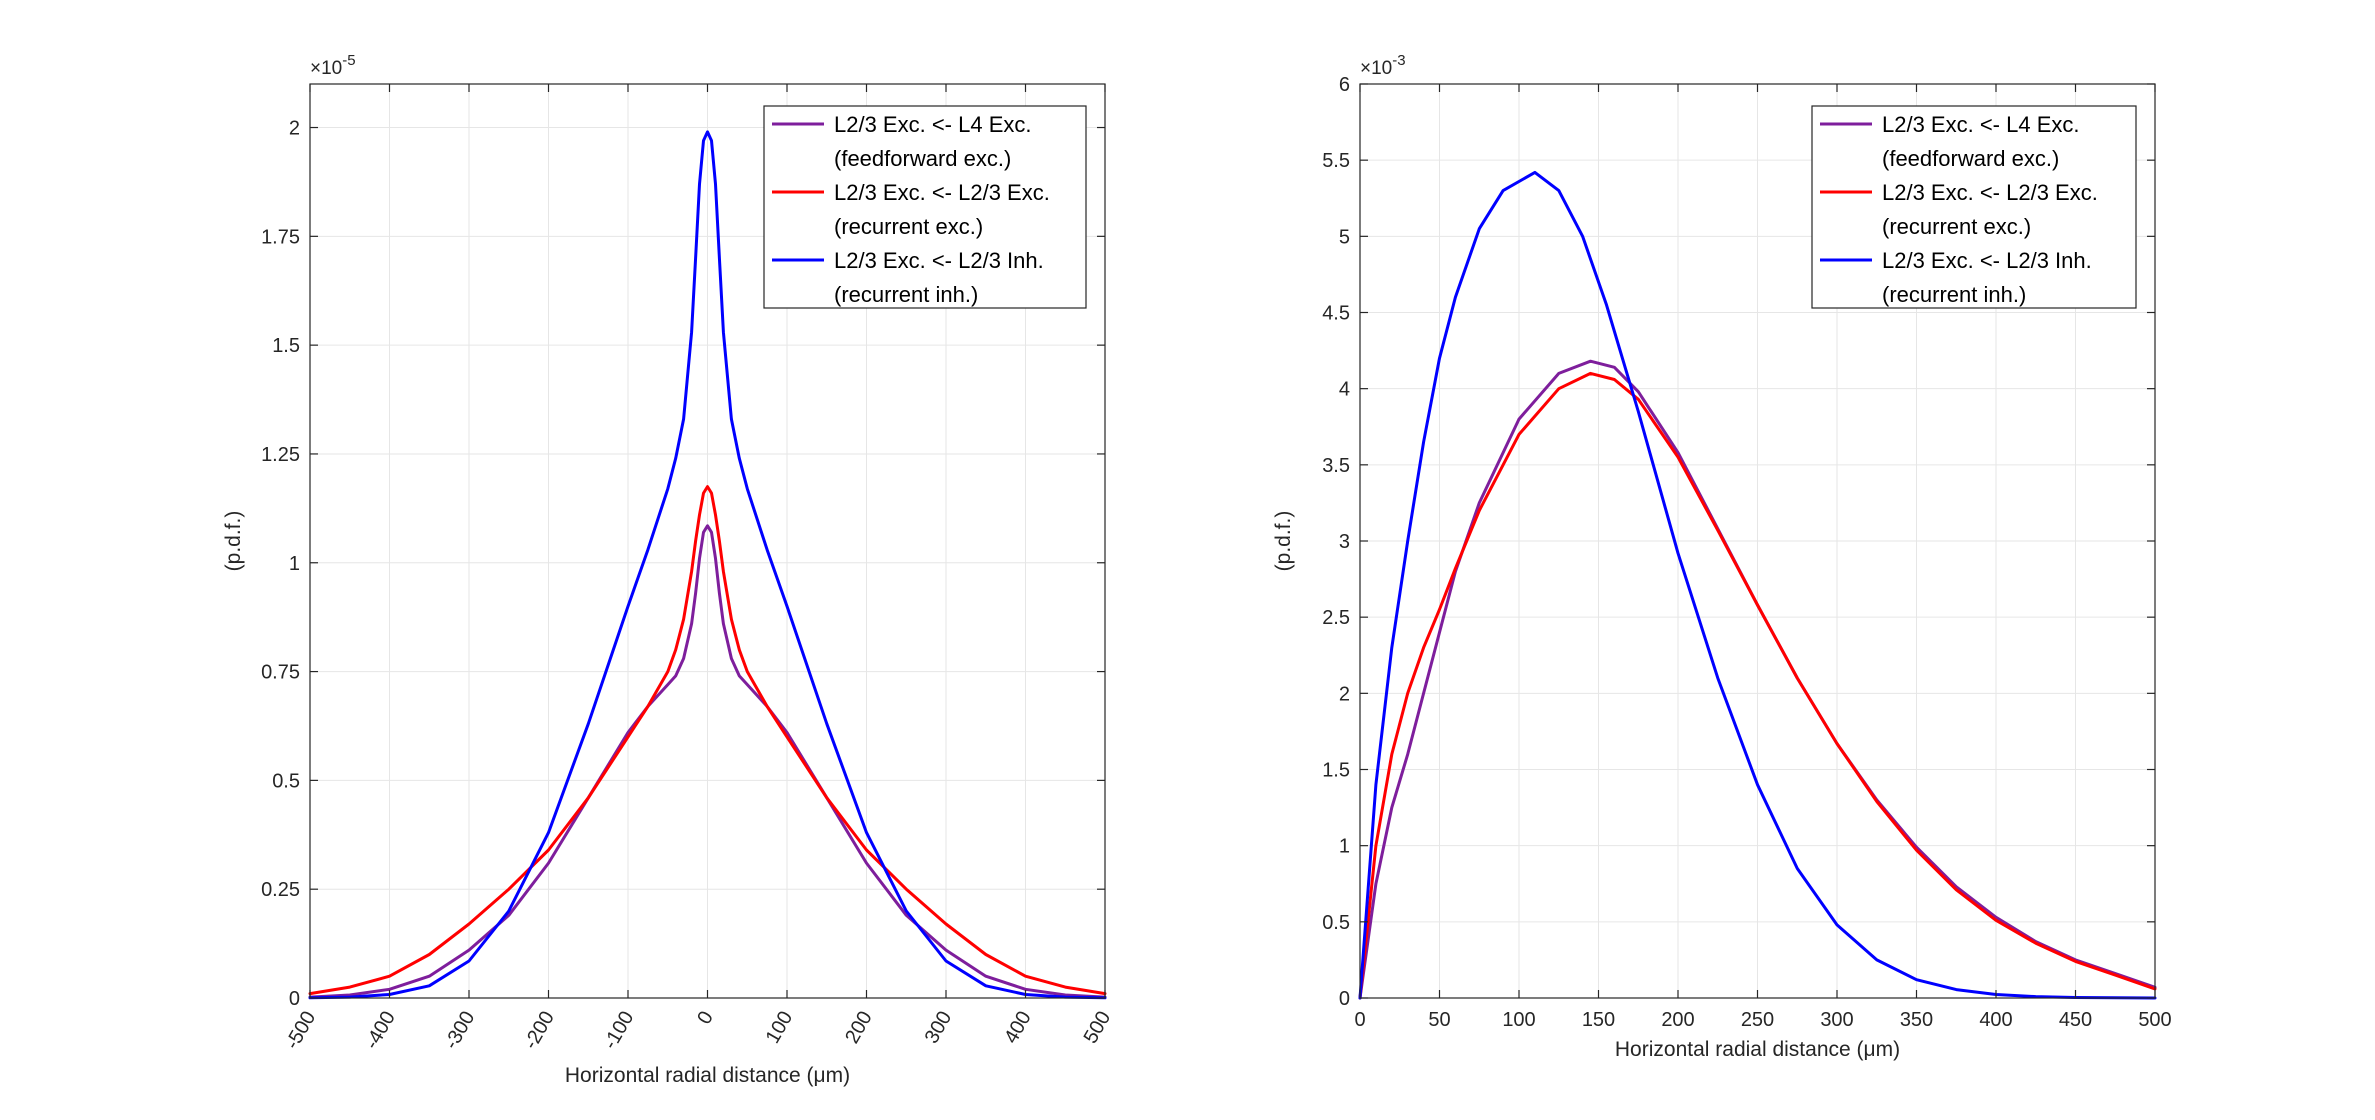  Describe the element at coordinates (1398, 60) in the screenshot. I see `y-exponent-power: -3` at that location.